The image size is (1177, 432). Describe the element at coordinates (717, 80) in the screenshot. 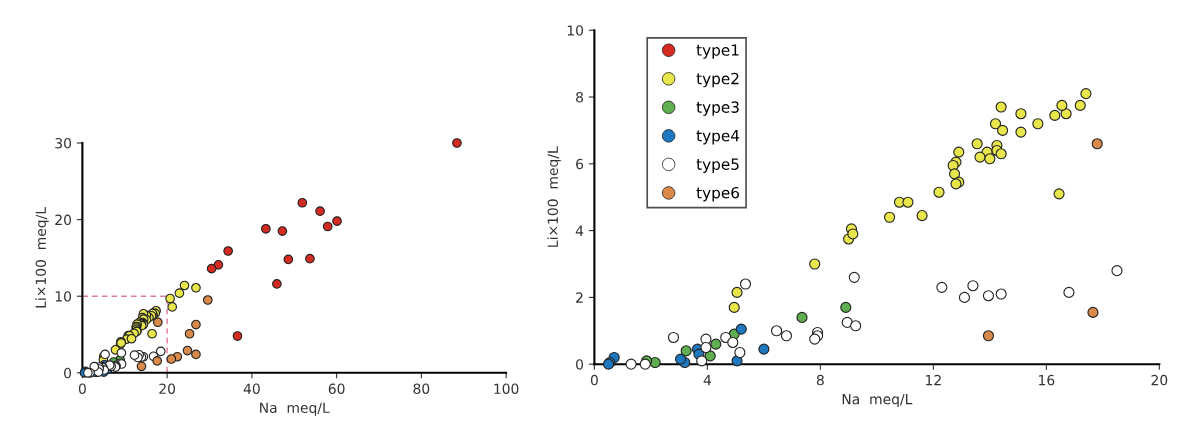

I see `legend-label: type2` at that location.